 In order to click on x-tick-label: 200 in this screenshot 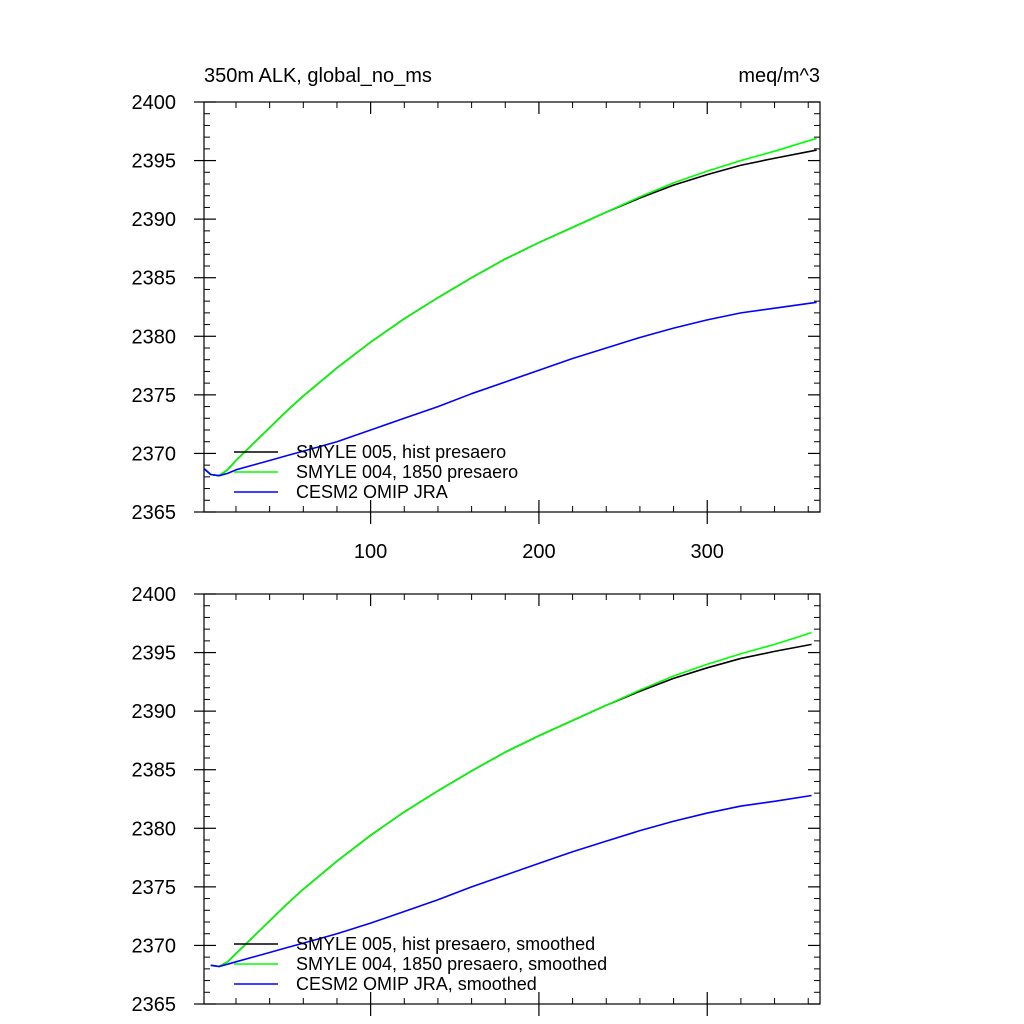, I will do `click(538, 552)`.